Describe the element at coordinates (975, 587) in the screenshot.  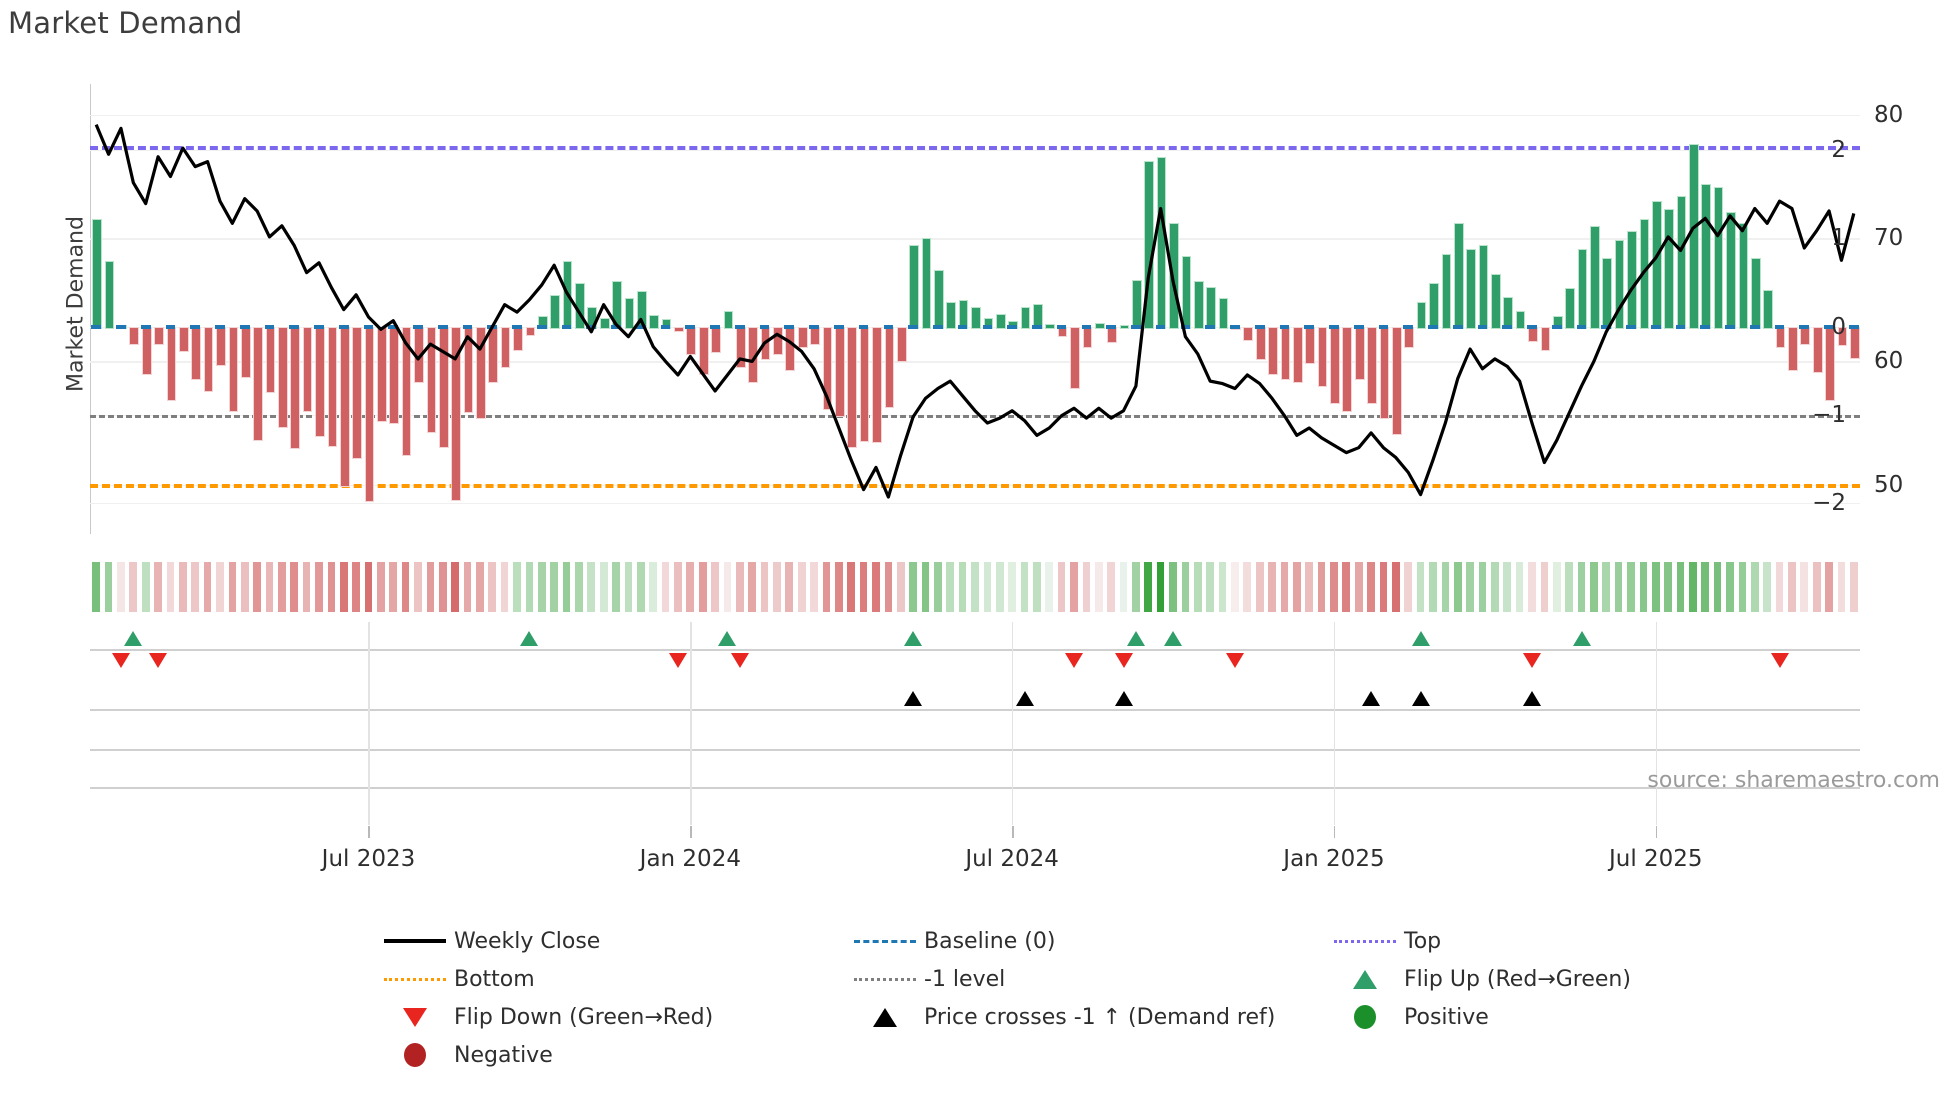
I see `demand-intensity-strip` at that location.